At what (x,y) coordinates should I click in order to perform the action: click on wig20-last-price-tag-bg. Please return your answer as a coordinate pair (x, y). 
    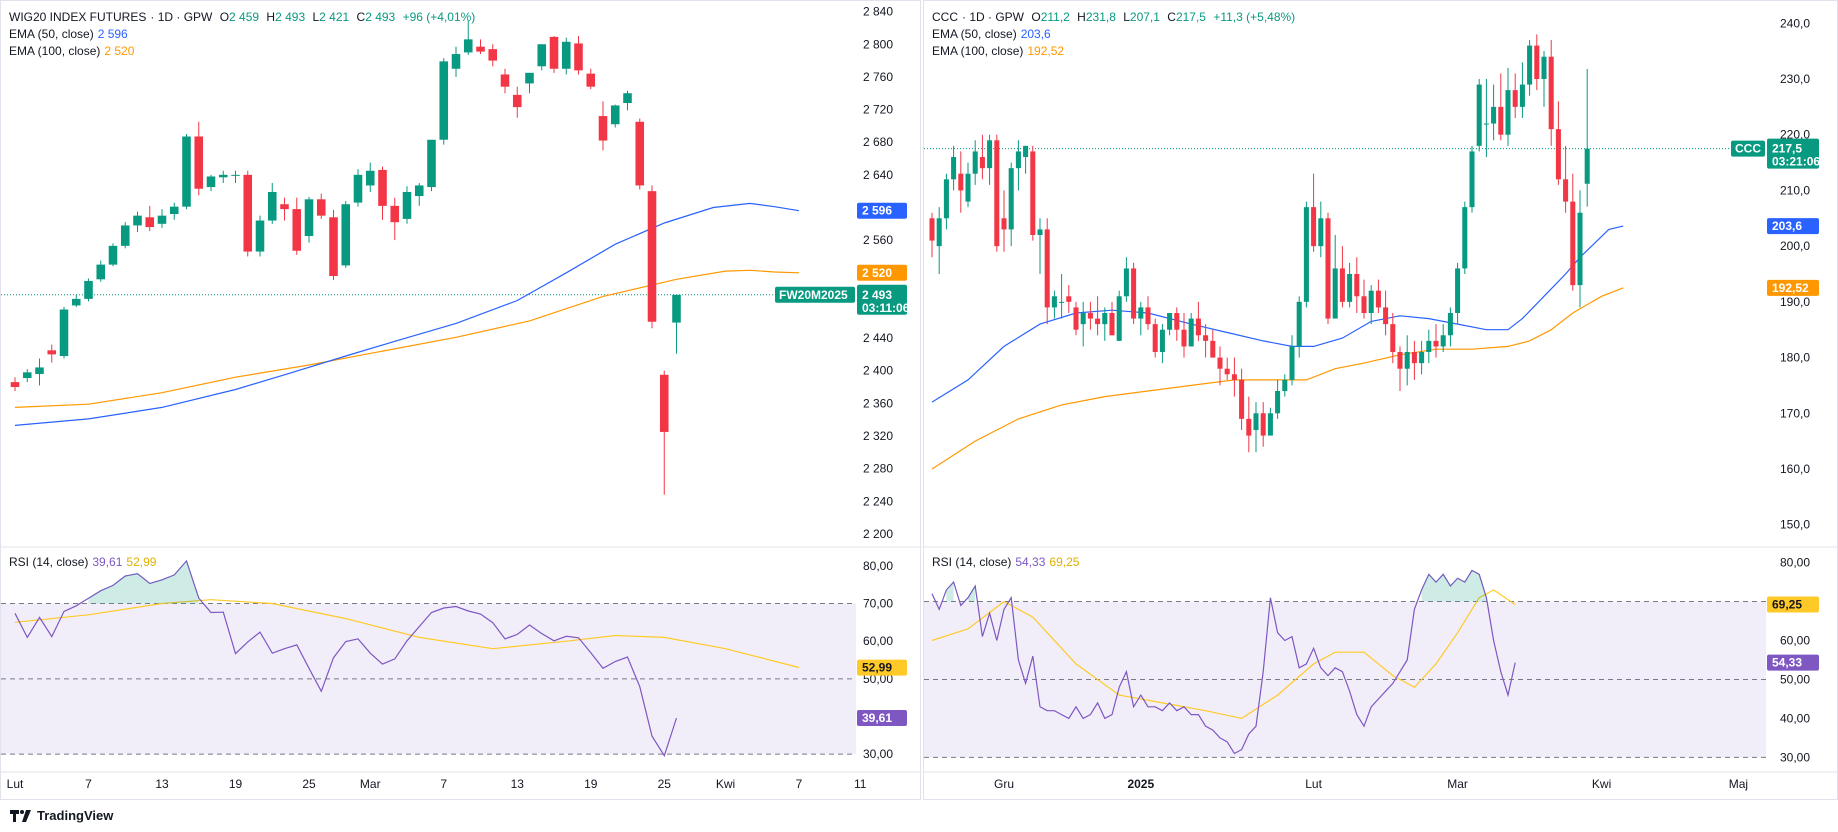
    Looking at the image, I should click on (882, 299).